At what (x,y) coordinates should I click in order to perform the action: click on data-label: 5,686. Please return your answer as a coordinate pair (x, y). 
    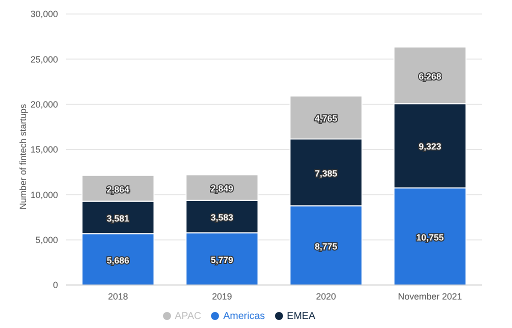
    Looking at the image, I should click on (118, 260).